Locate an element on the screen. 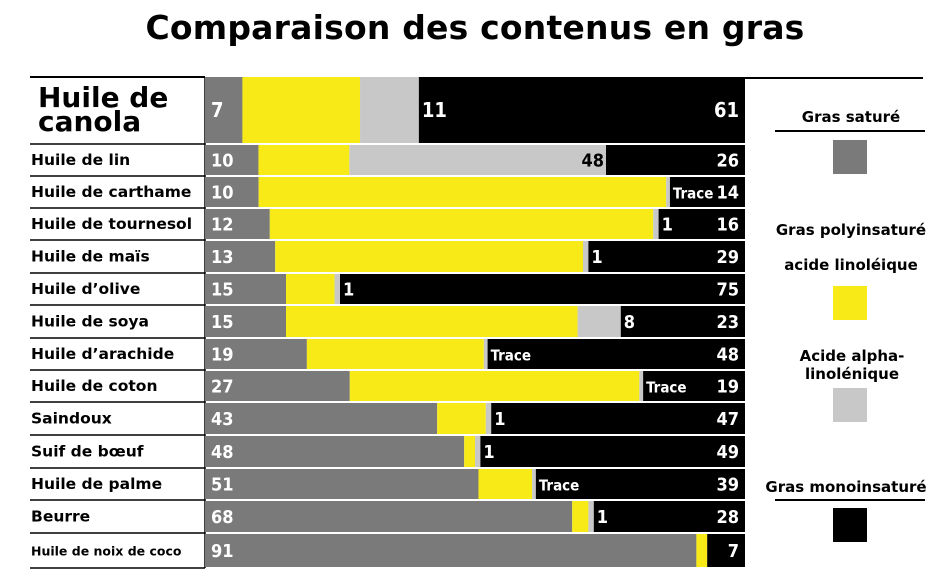 The width and height of the screenshot is (950, 585). legend-rule-mono is located at coordinates (850, 500).